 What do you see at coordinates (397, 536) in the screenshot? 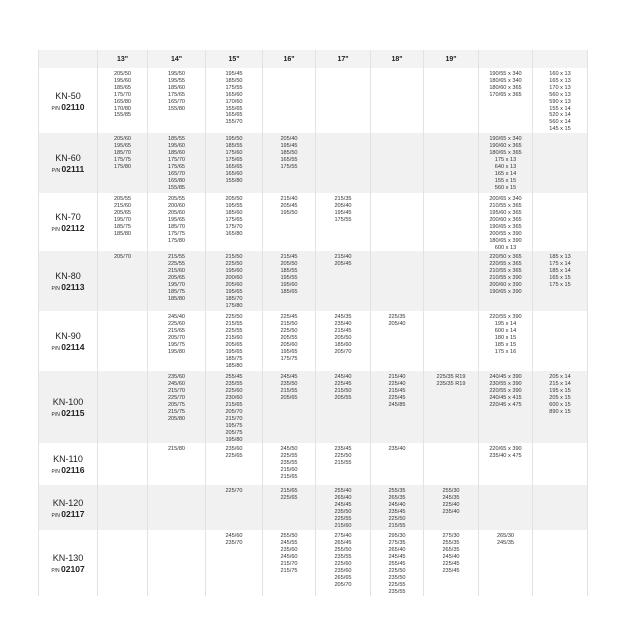
I see `tire-size: 295/30` at bounding box center [397, 536].